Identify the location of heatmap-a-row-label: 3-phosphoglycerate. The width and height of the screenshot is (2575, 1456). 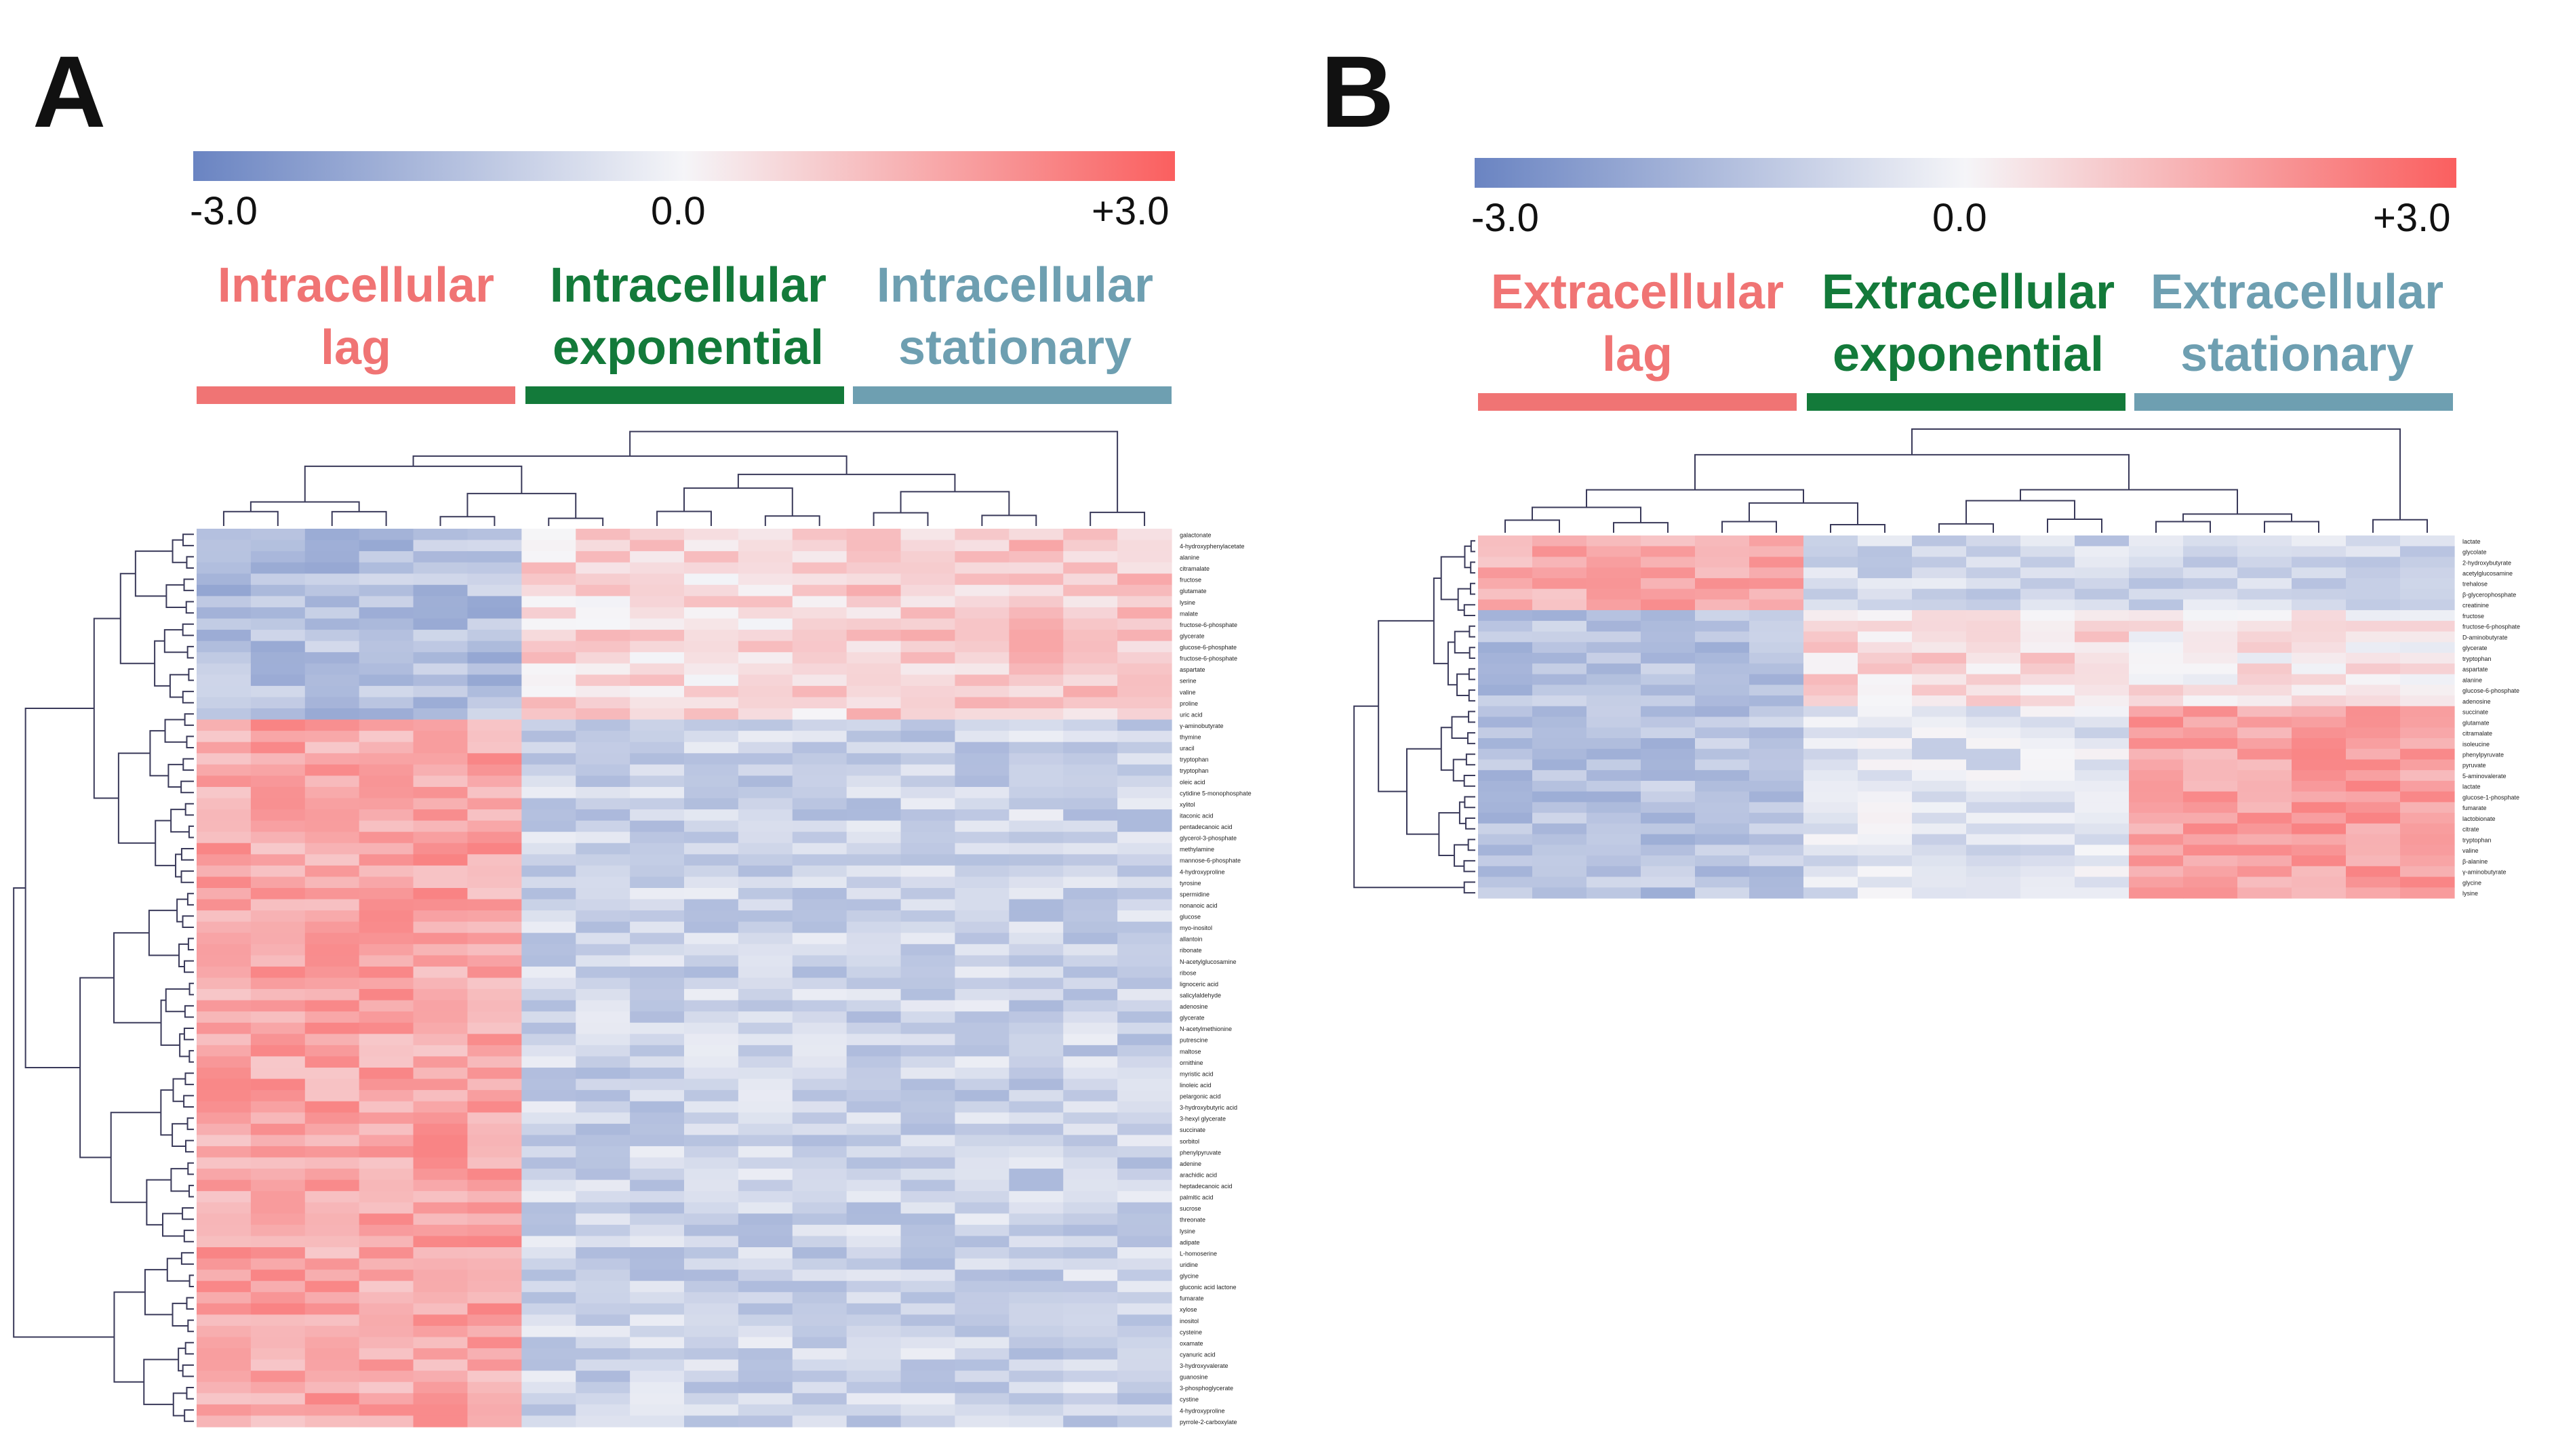
(1206, 1388).